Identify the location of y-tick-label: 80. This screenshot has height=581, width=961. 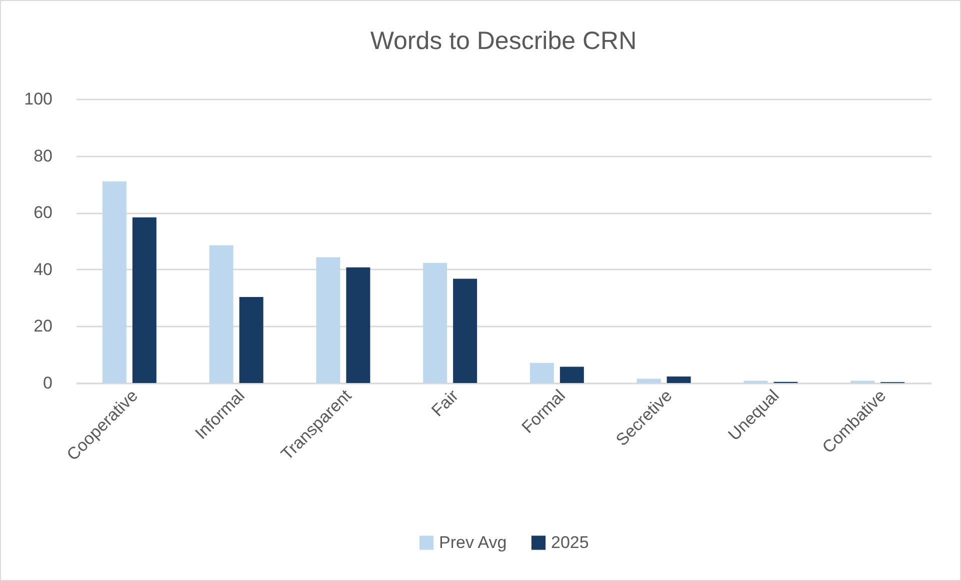
(43, 156).